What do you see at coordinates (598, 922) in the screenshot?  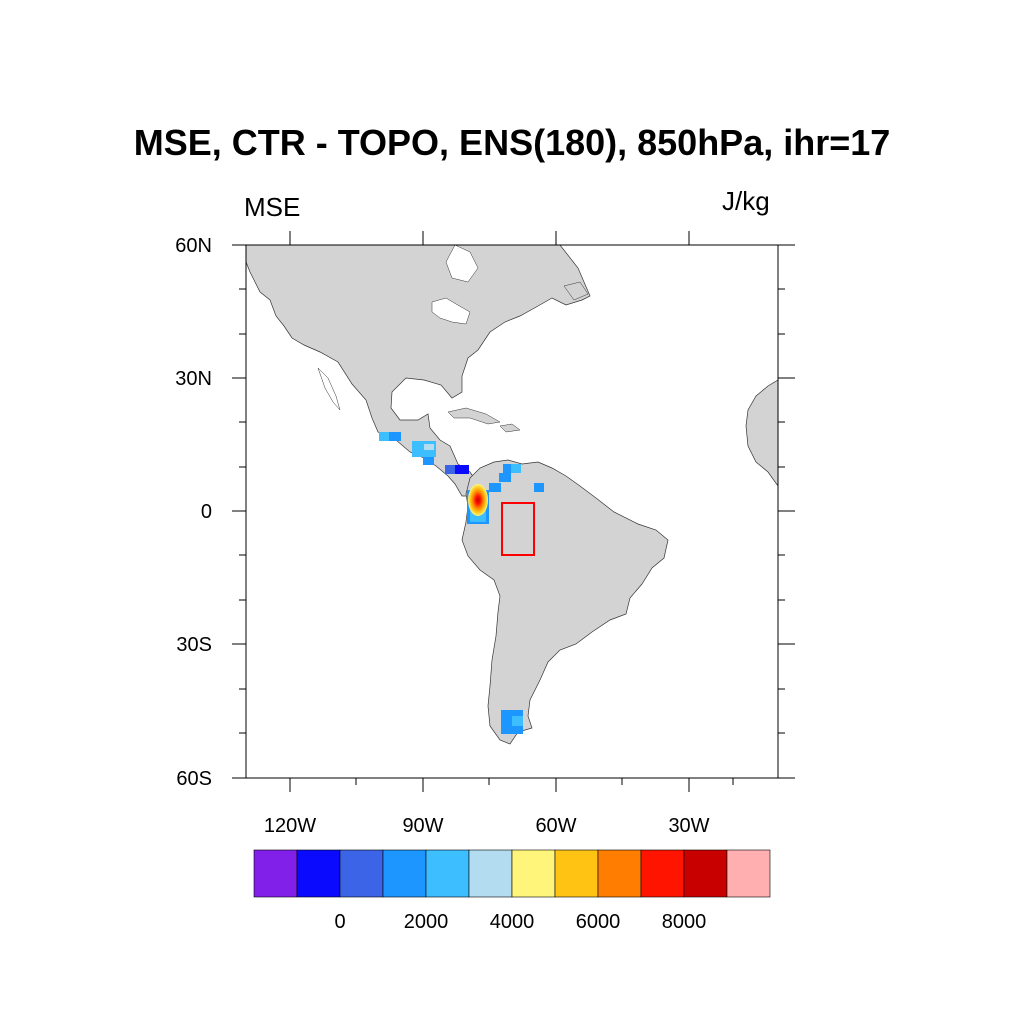 I see `colorbar-label-6000: 6000` at bounding box center [598, 922].